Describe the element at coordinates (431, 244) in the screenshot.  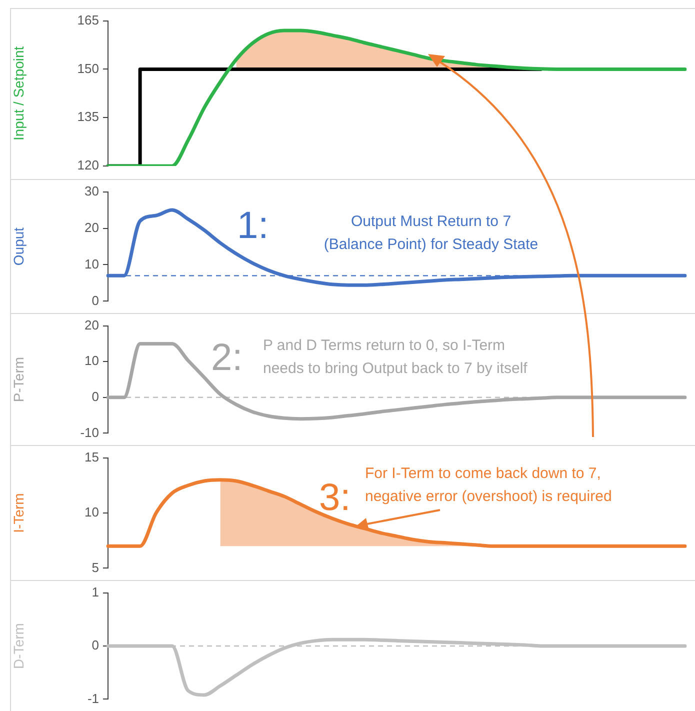
I see `annotation: (Balance Point) for Steady State` at that location.